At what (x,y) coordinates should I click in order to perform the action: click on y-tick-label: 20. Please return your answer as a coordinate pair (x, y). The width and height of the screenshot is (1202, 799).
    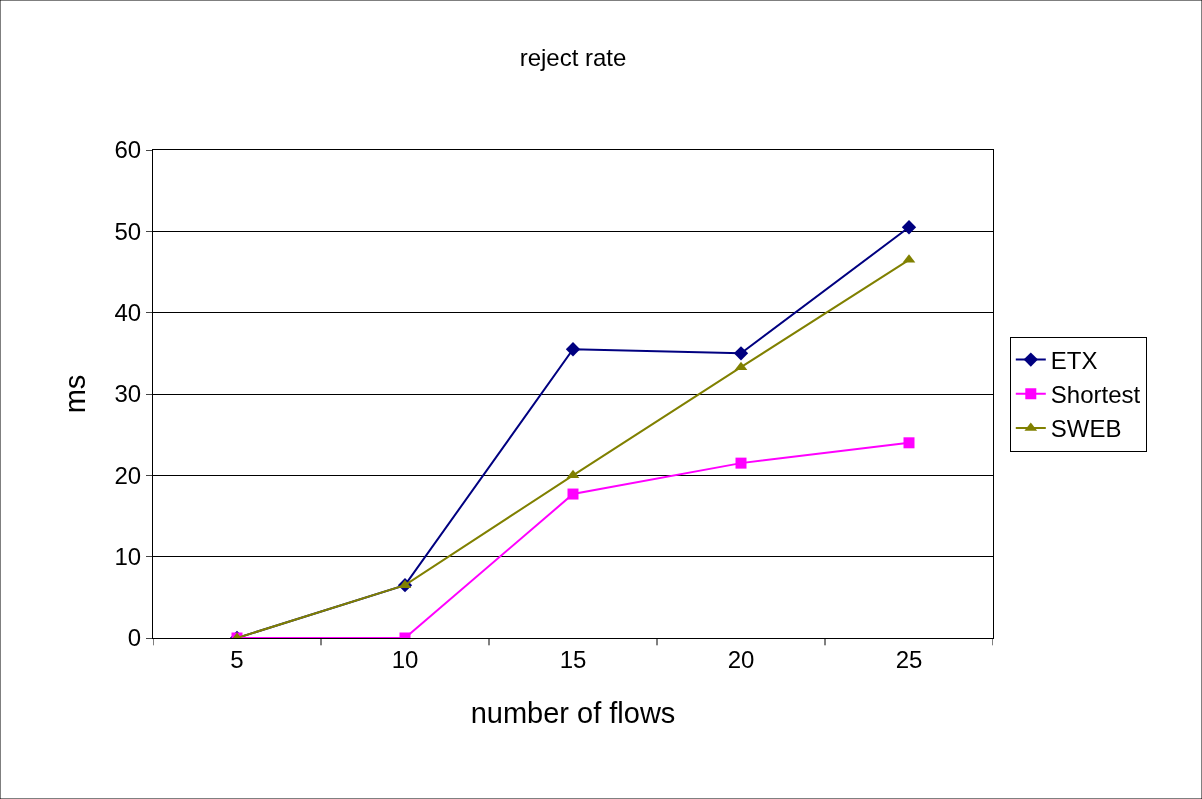
    Looking at the image, I should click on (128, 475).